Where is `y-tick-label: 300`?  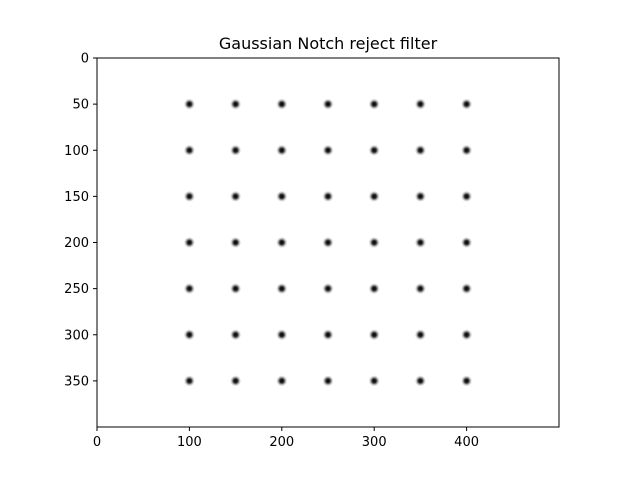 y-tick-label: 300 is located at coordinates (76, 335).